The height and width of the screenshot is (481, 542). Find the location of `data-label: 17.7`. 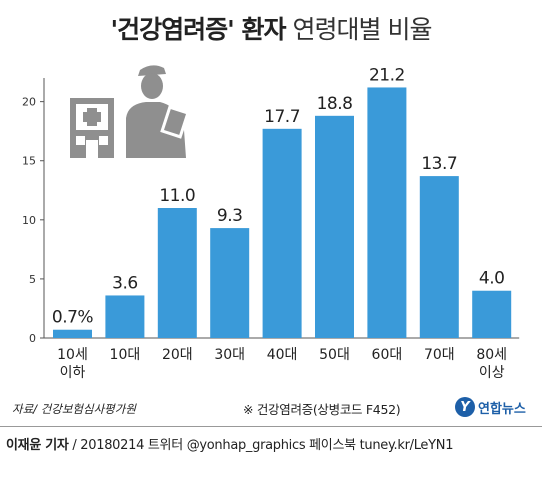

data-label: 17.7 is located at coordinates (282, 117).